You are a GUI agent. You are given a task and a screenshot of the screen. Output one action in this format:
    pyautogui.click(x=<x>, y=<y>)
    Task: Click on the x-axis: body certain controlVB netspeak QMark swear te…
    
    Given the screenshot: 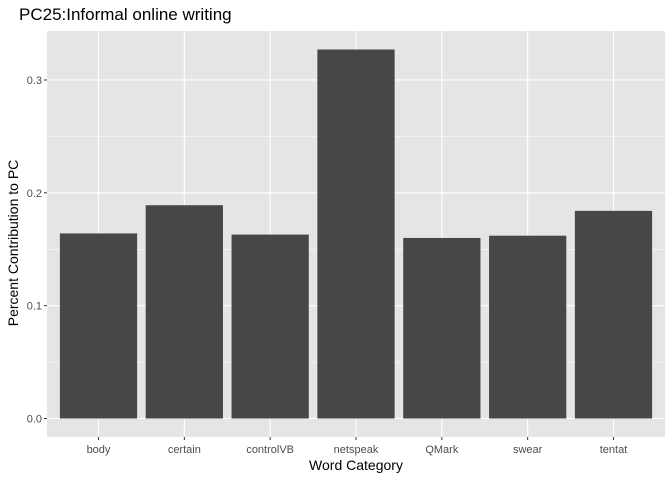 What is the action you would take?
    pyautogui.click(x=357, y=446)
    